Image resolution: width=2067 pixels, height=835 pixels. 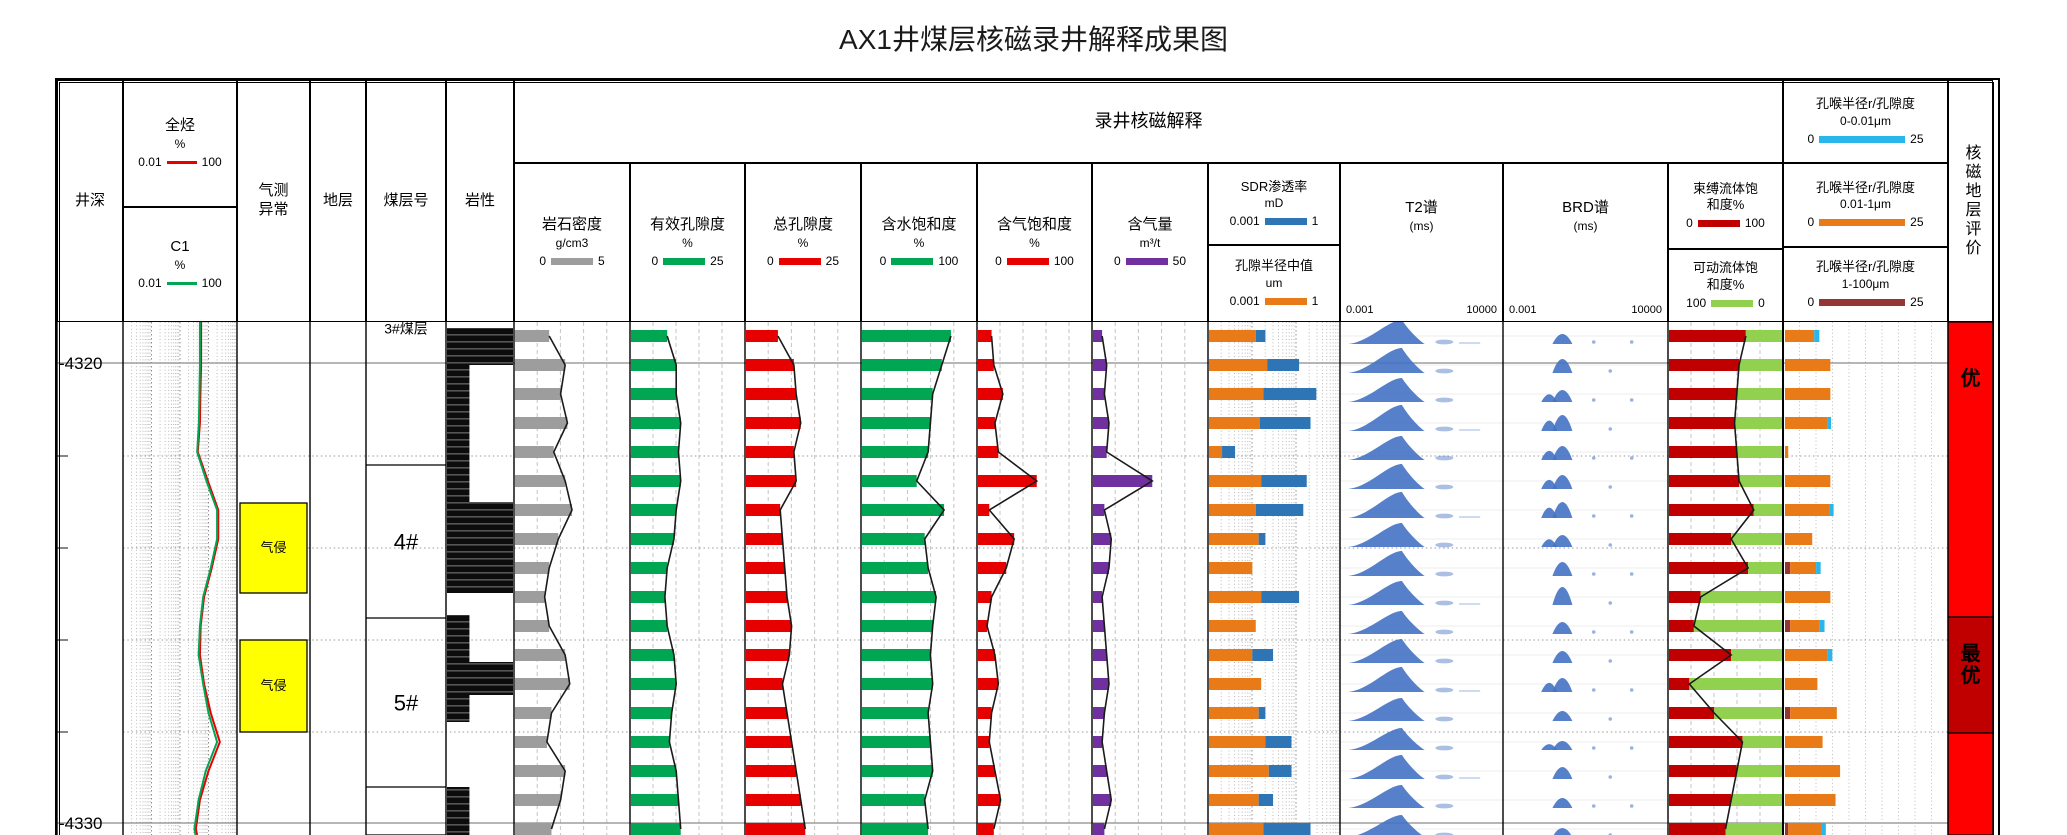 I want to click on gas-sat-scale-bar, so click(x=1027, y=261).